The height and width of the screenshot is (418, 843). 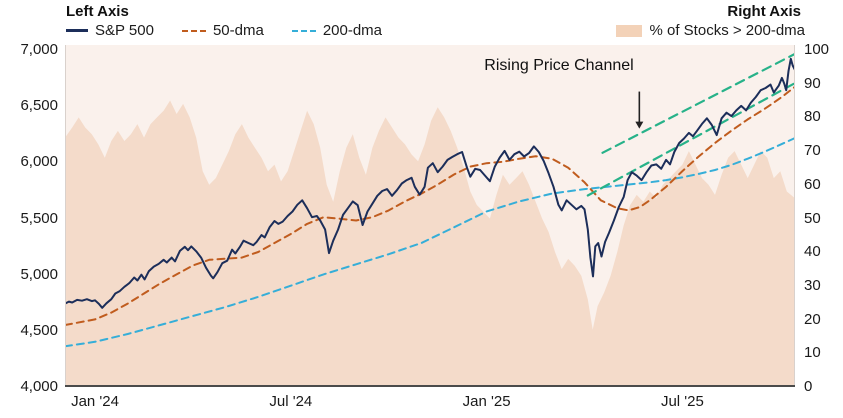 I want to click on x-axis-tick: Jan '24, so click(x=95, y=401).